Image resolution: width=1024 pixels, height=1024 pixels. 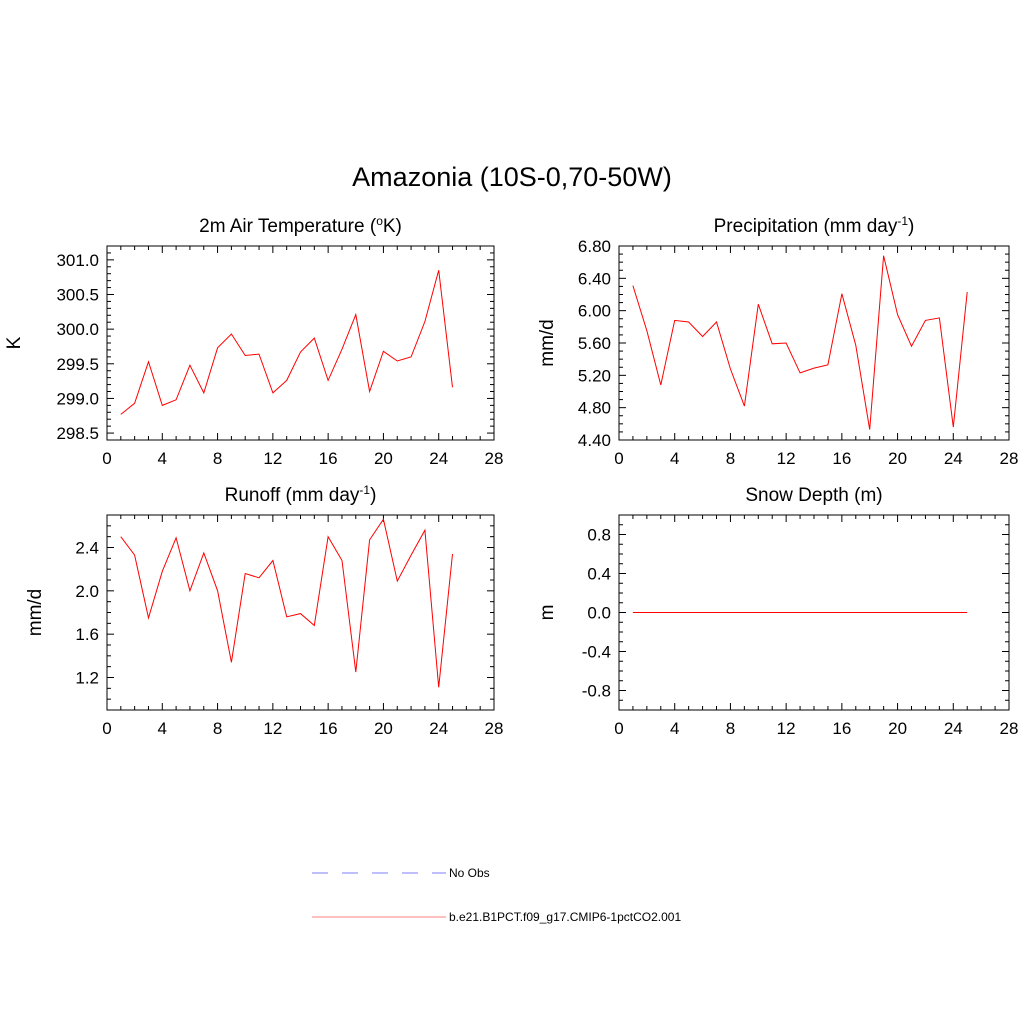 I want to click on y-tick-label: 4.40, so click(x=594, y=440).